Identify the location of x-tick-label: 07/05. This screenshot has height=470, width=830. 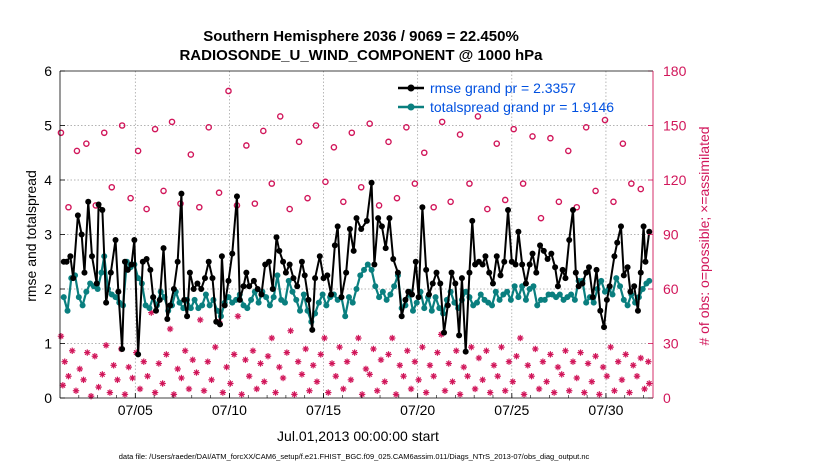
(135, 410).